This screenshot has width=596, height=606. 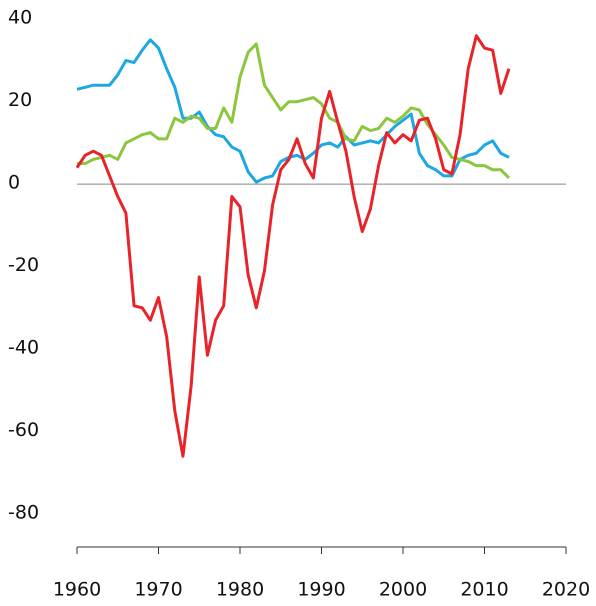 I want to click on x-tick-label: 1980, so click(x=240, y=590).